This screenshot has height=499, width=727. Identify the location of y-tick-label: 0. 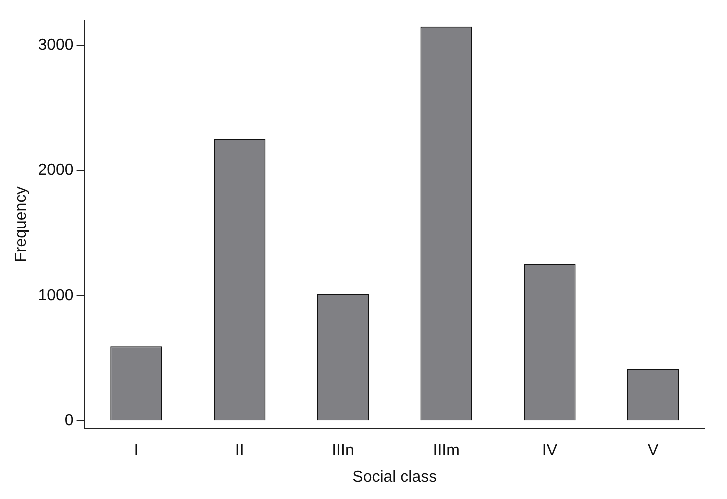
(69, 421).